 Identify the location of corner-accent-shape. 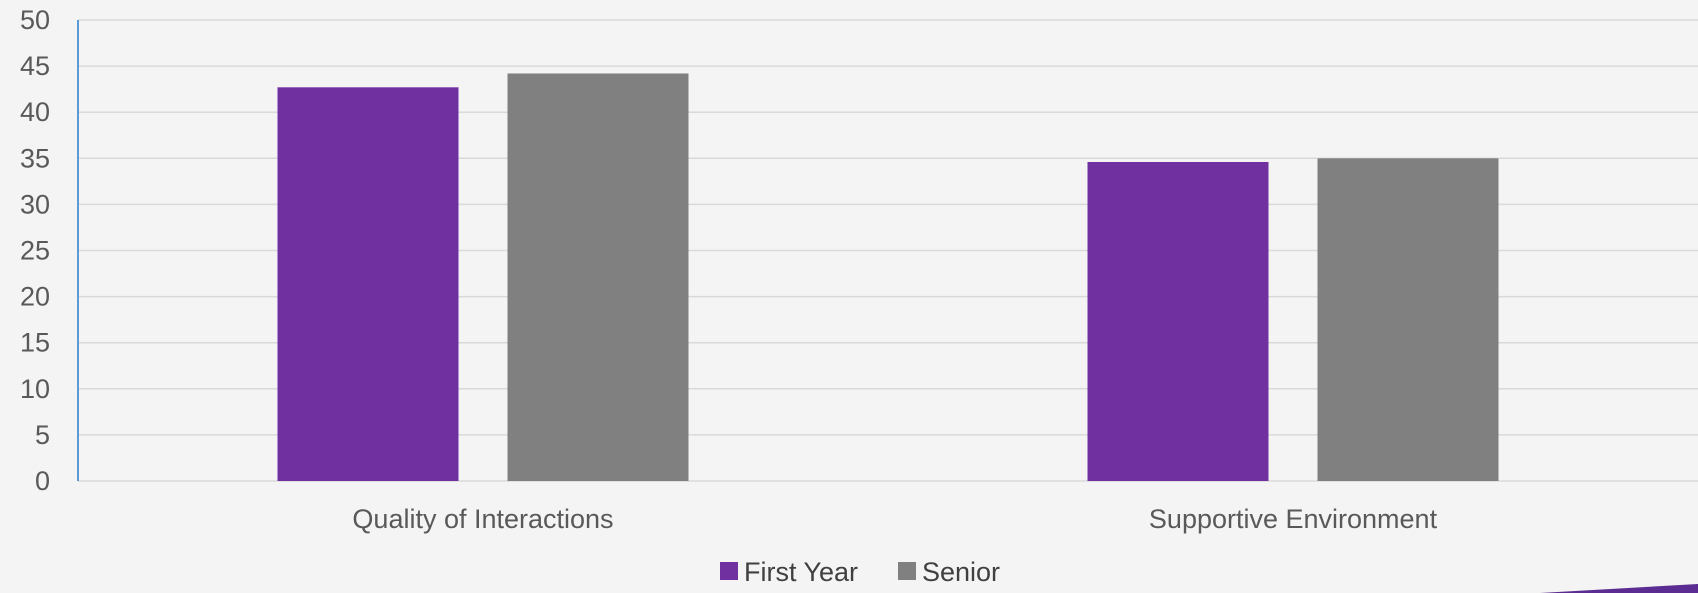
(1619, 588).